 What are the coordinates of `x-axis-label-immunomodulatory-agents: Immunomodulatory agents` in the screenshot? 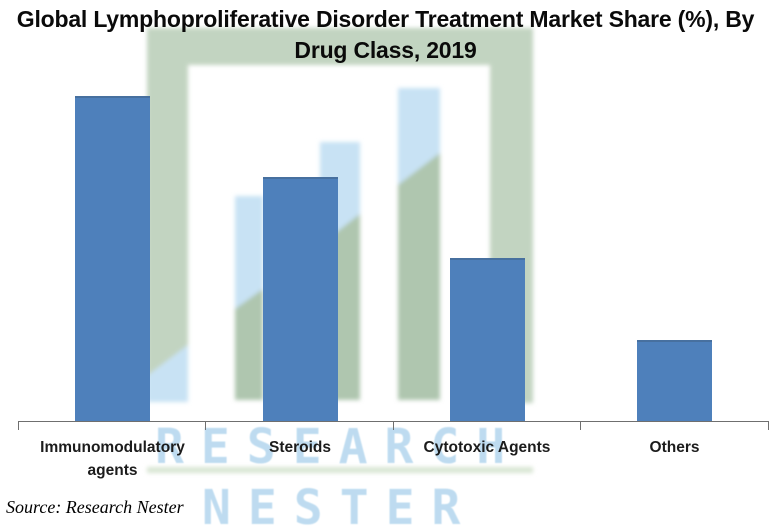 It's located at (112, 459).